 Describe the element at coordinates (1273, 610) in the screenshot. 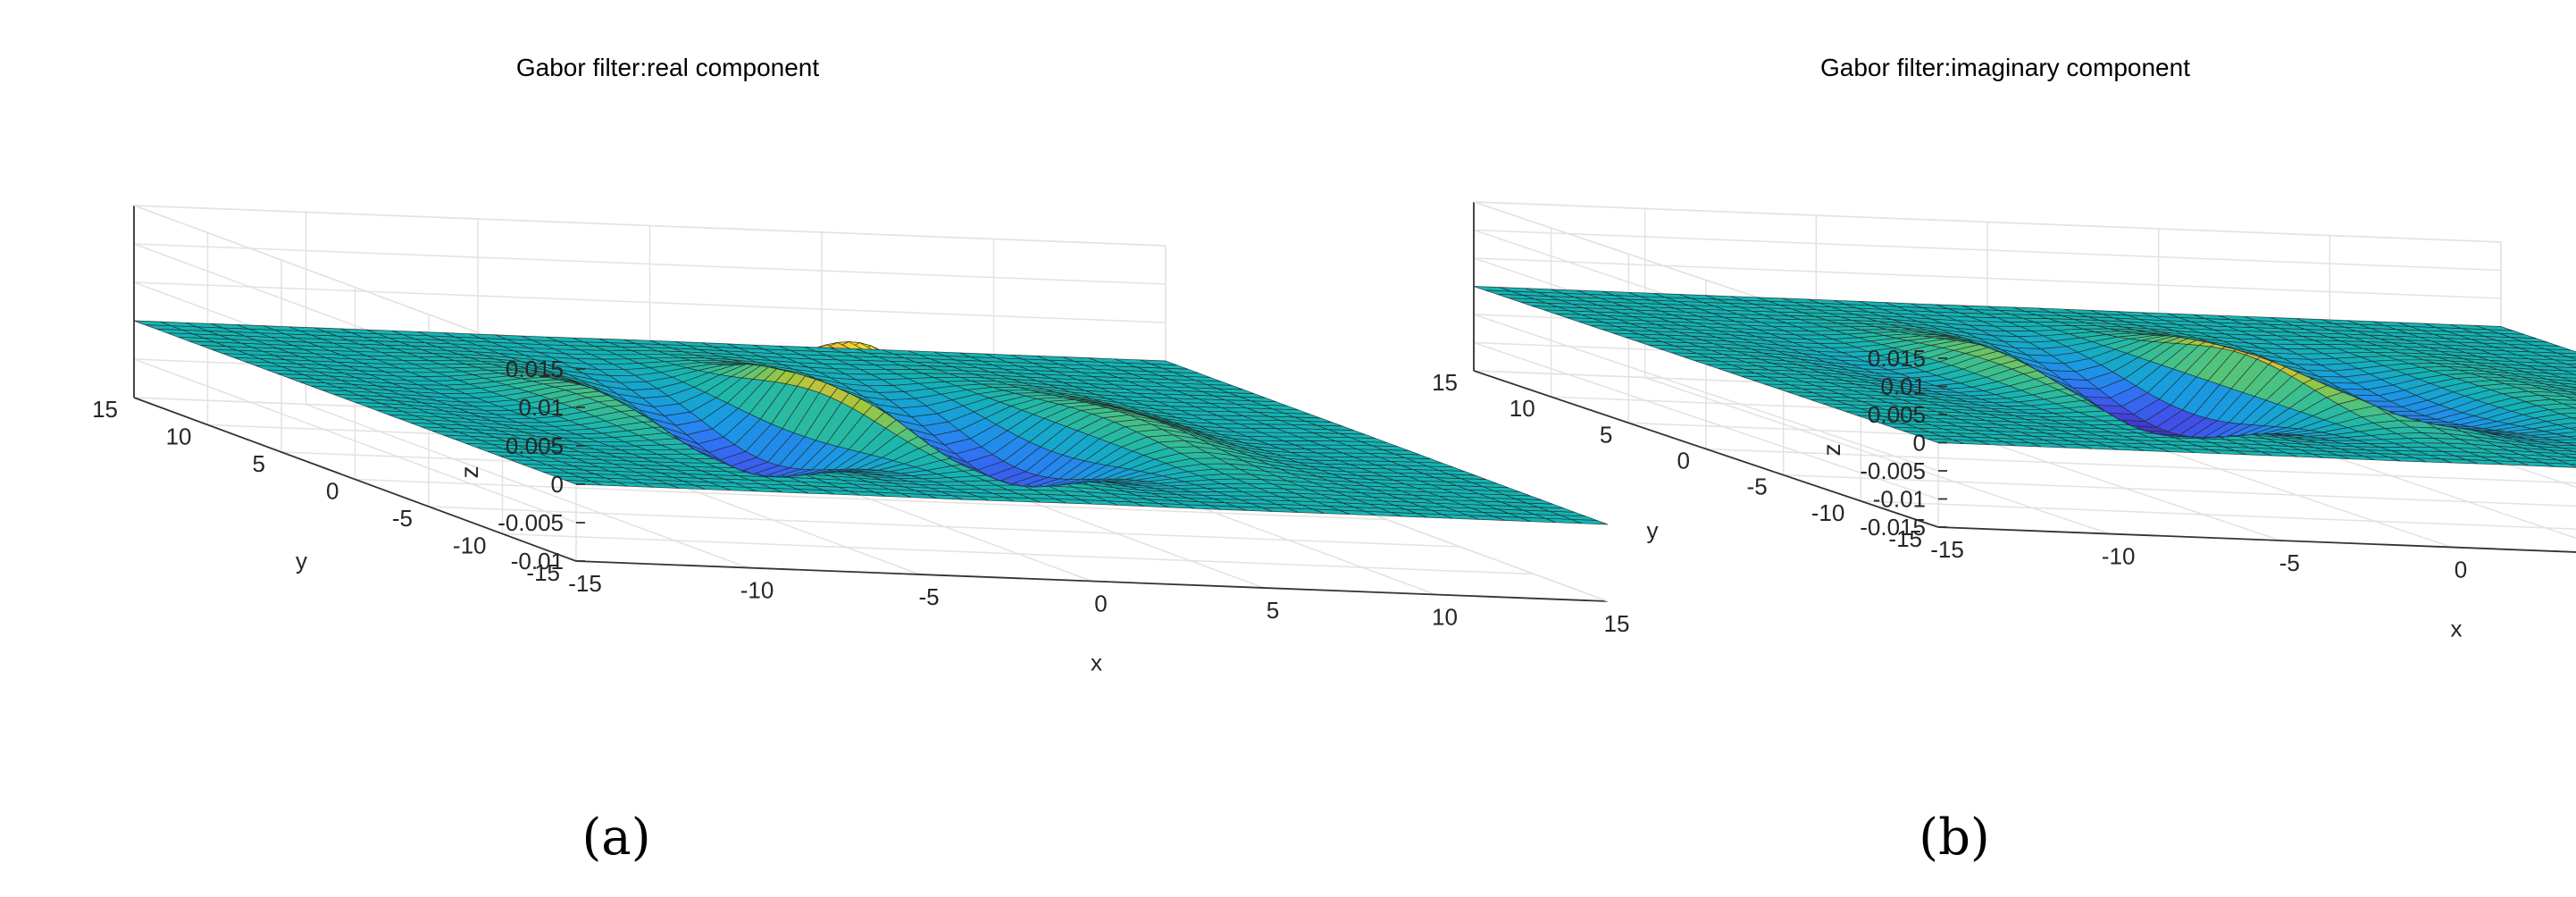

I see `x-tick-label: 5` at that location.